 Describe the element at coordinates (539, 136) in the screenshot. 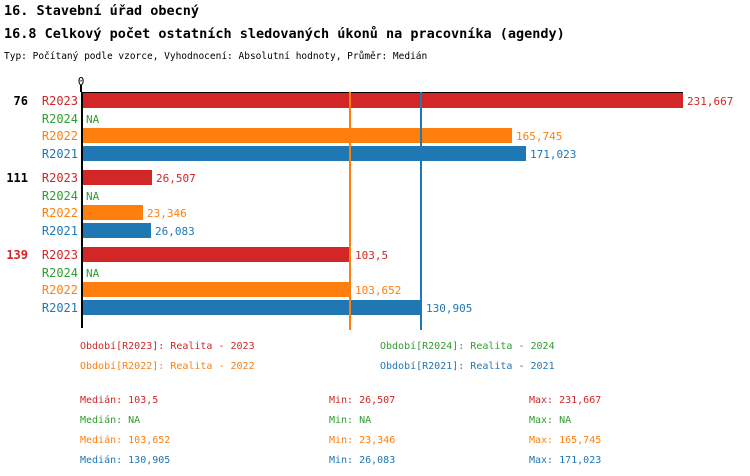

I see `bar-value-label: 165,745` at that location.